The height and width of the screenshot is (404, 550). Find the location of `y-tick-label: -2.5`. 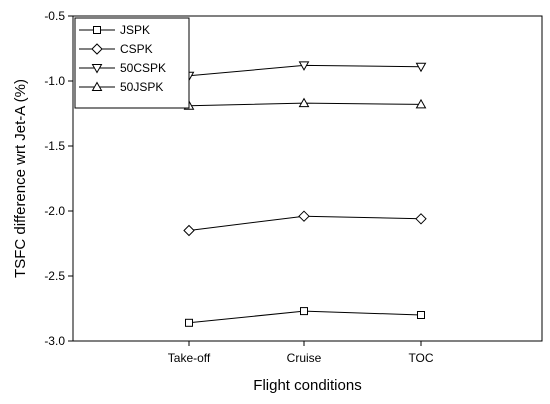

y-tick-label: -2.5 is located at coordinates (54, 276).